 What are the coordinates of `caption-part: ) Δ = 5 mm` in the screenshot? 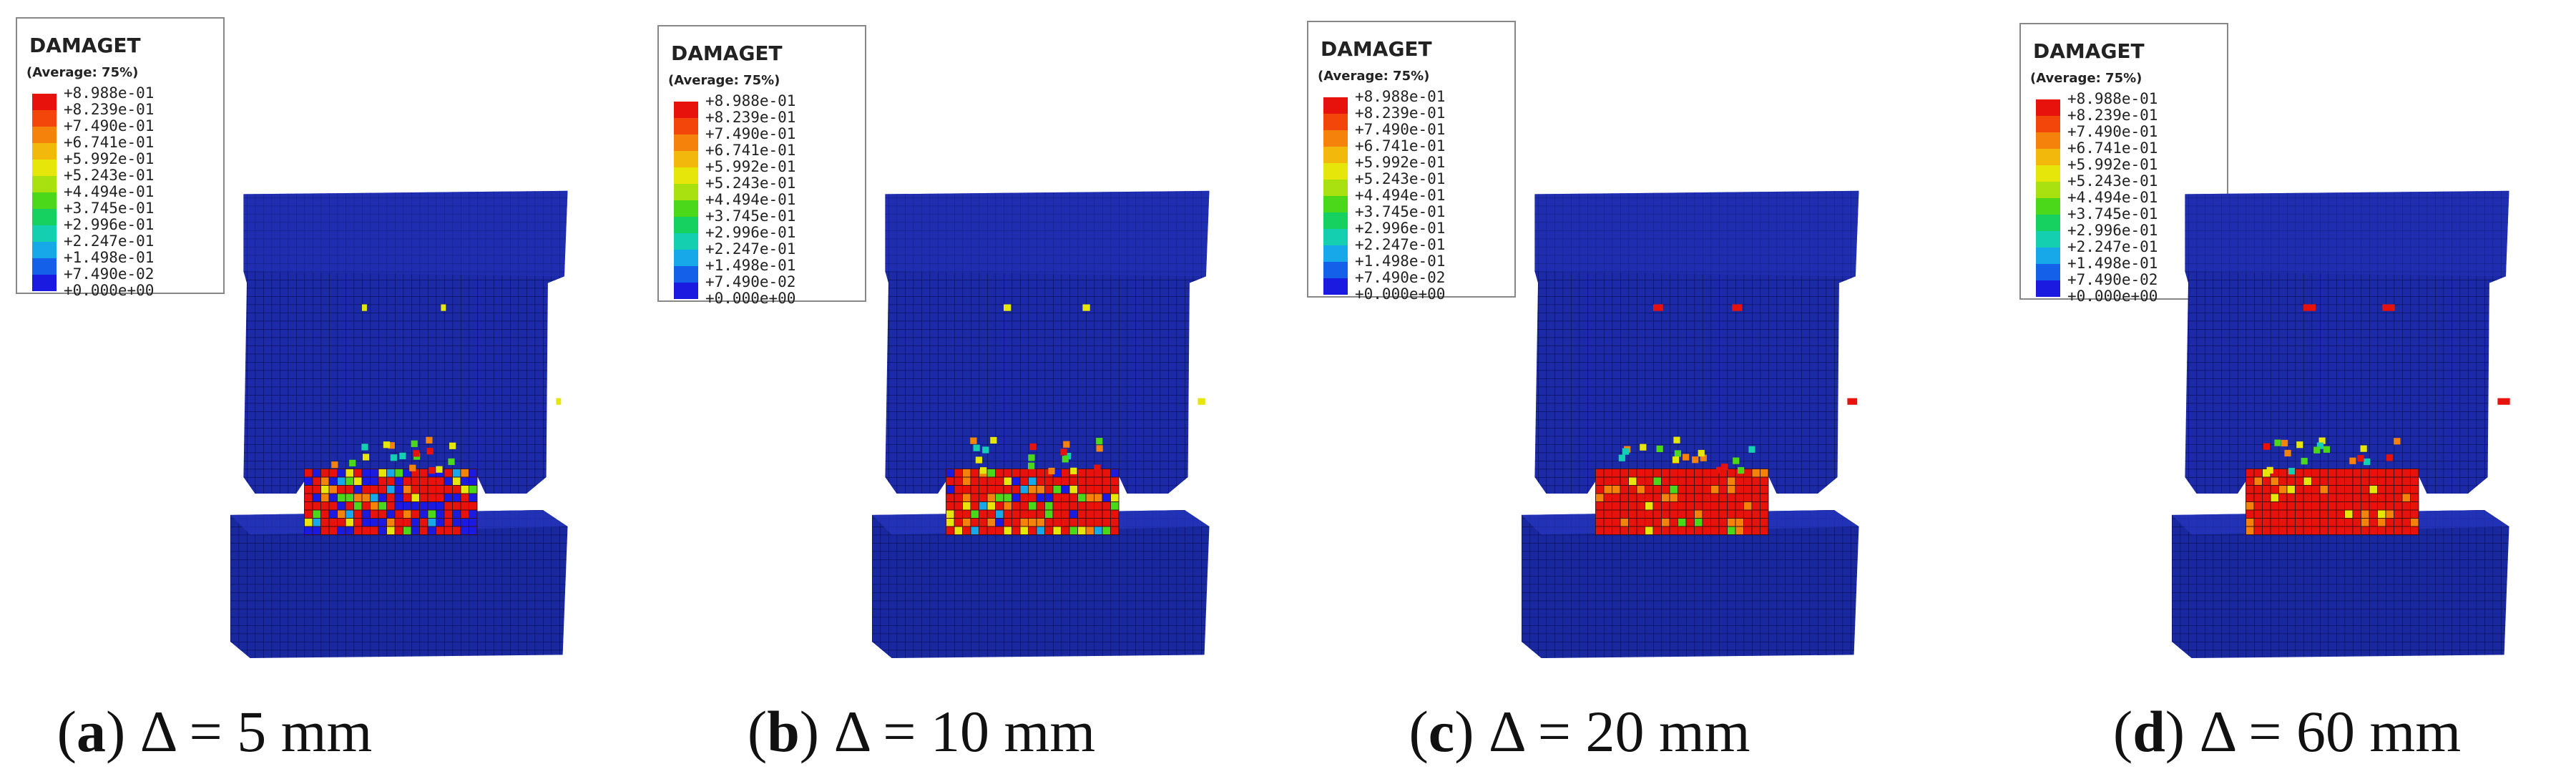 It's located at (239, 731).